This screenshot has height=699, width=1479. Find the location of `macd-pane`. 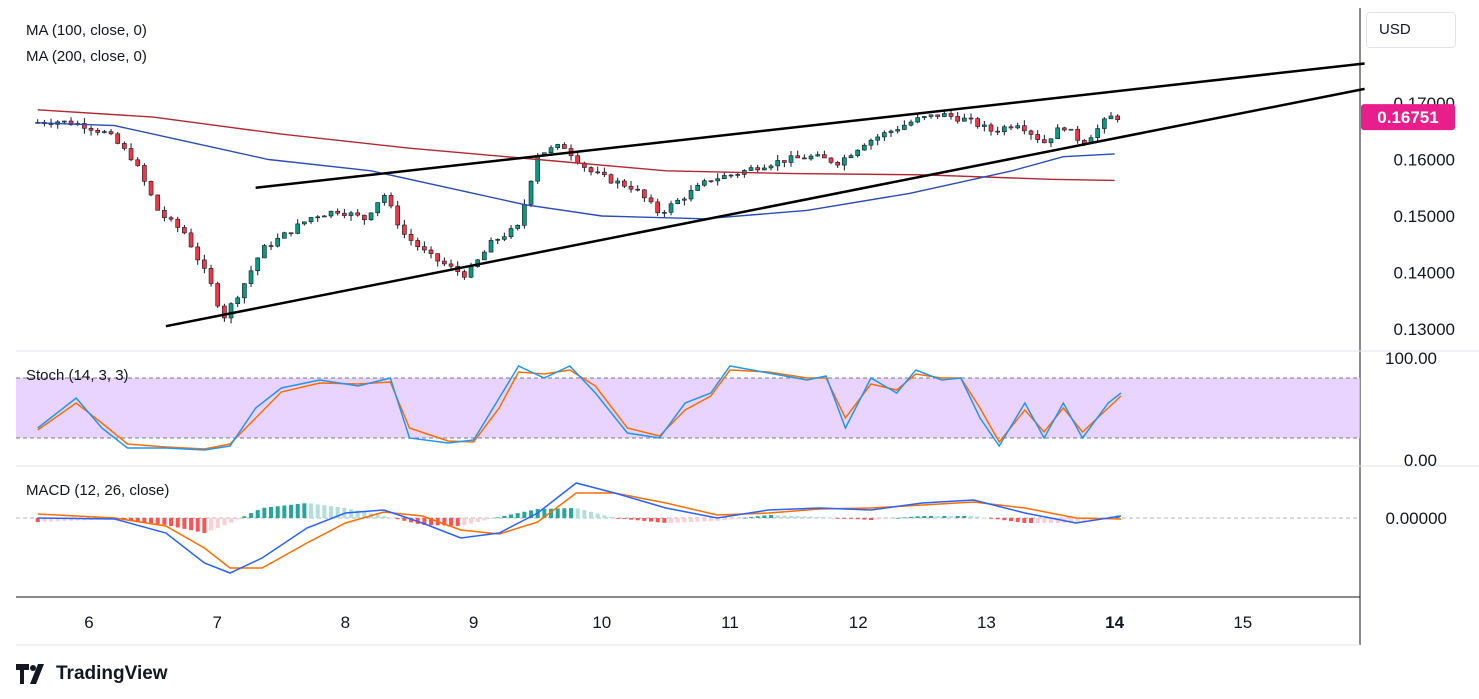

macd-pane is located at coordinates (688, 528).